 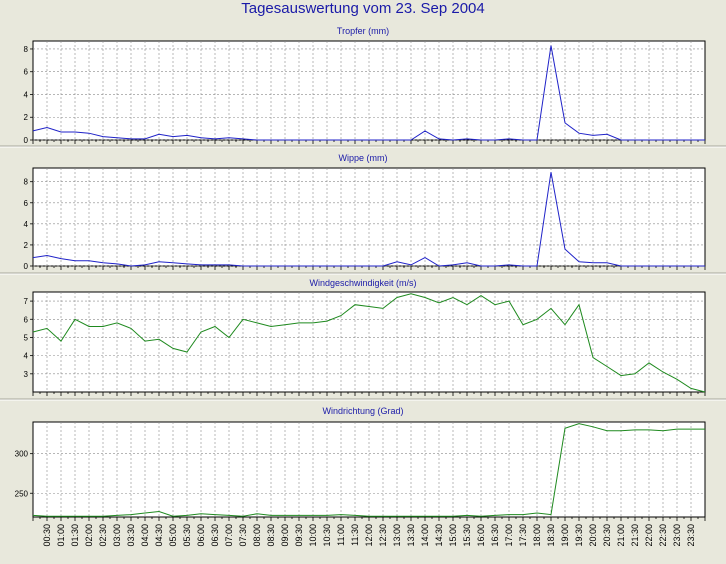 What do you see at coordinates (481, 535) in the screenshot?
I see `x-tick-label: 16:00` at bounding box center [481, 535].